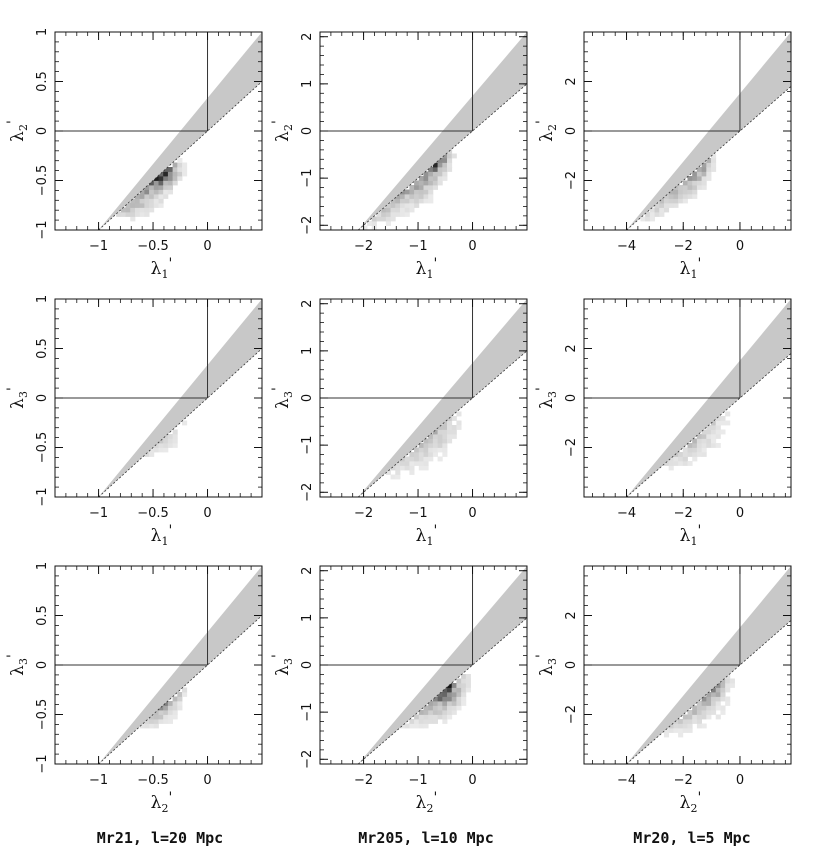  What do you see at coordinates (134, 688) in the screenshot?
I see `panel-3-1: −1 −0.5 0 −1 −0.5 0 0.5 1 λ2' λ3'` at bounding box center [134, 688].